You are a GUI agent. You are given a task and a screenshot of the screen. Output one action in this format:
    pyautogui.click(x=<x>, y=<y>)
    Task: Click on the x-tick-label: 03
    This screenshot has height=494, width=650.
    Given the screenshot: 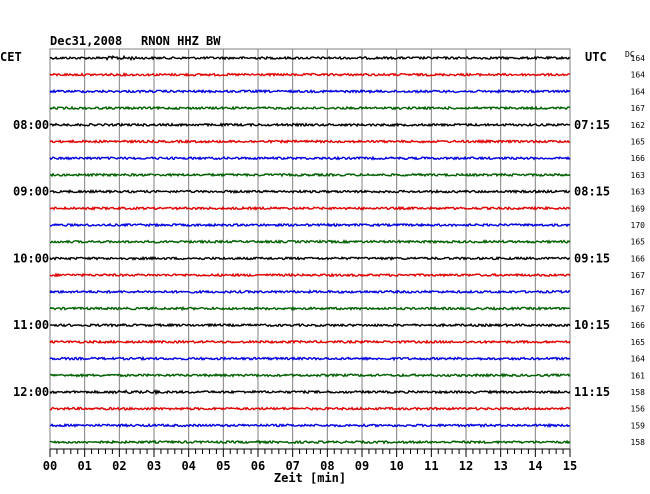 What is the action you would take?
    pyautogui.click(x=154, y=466)
    